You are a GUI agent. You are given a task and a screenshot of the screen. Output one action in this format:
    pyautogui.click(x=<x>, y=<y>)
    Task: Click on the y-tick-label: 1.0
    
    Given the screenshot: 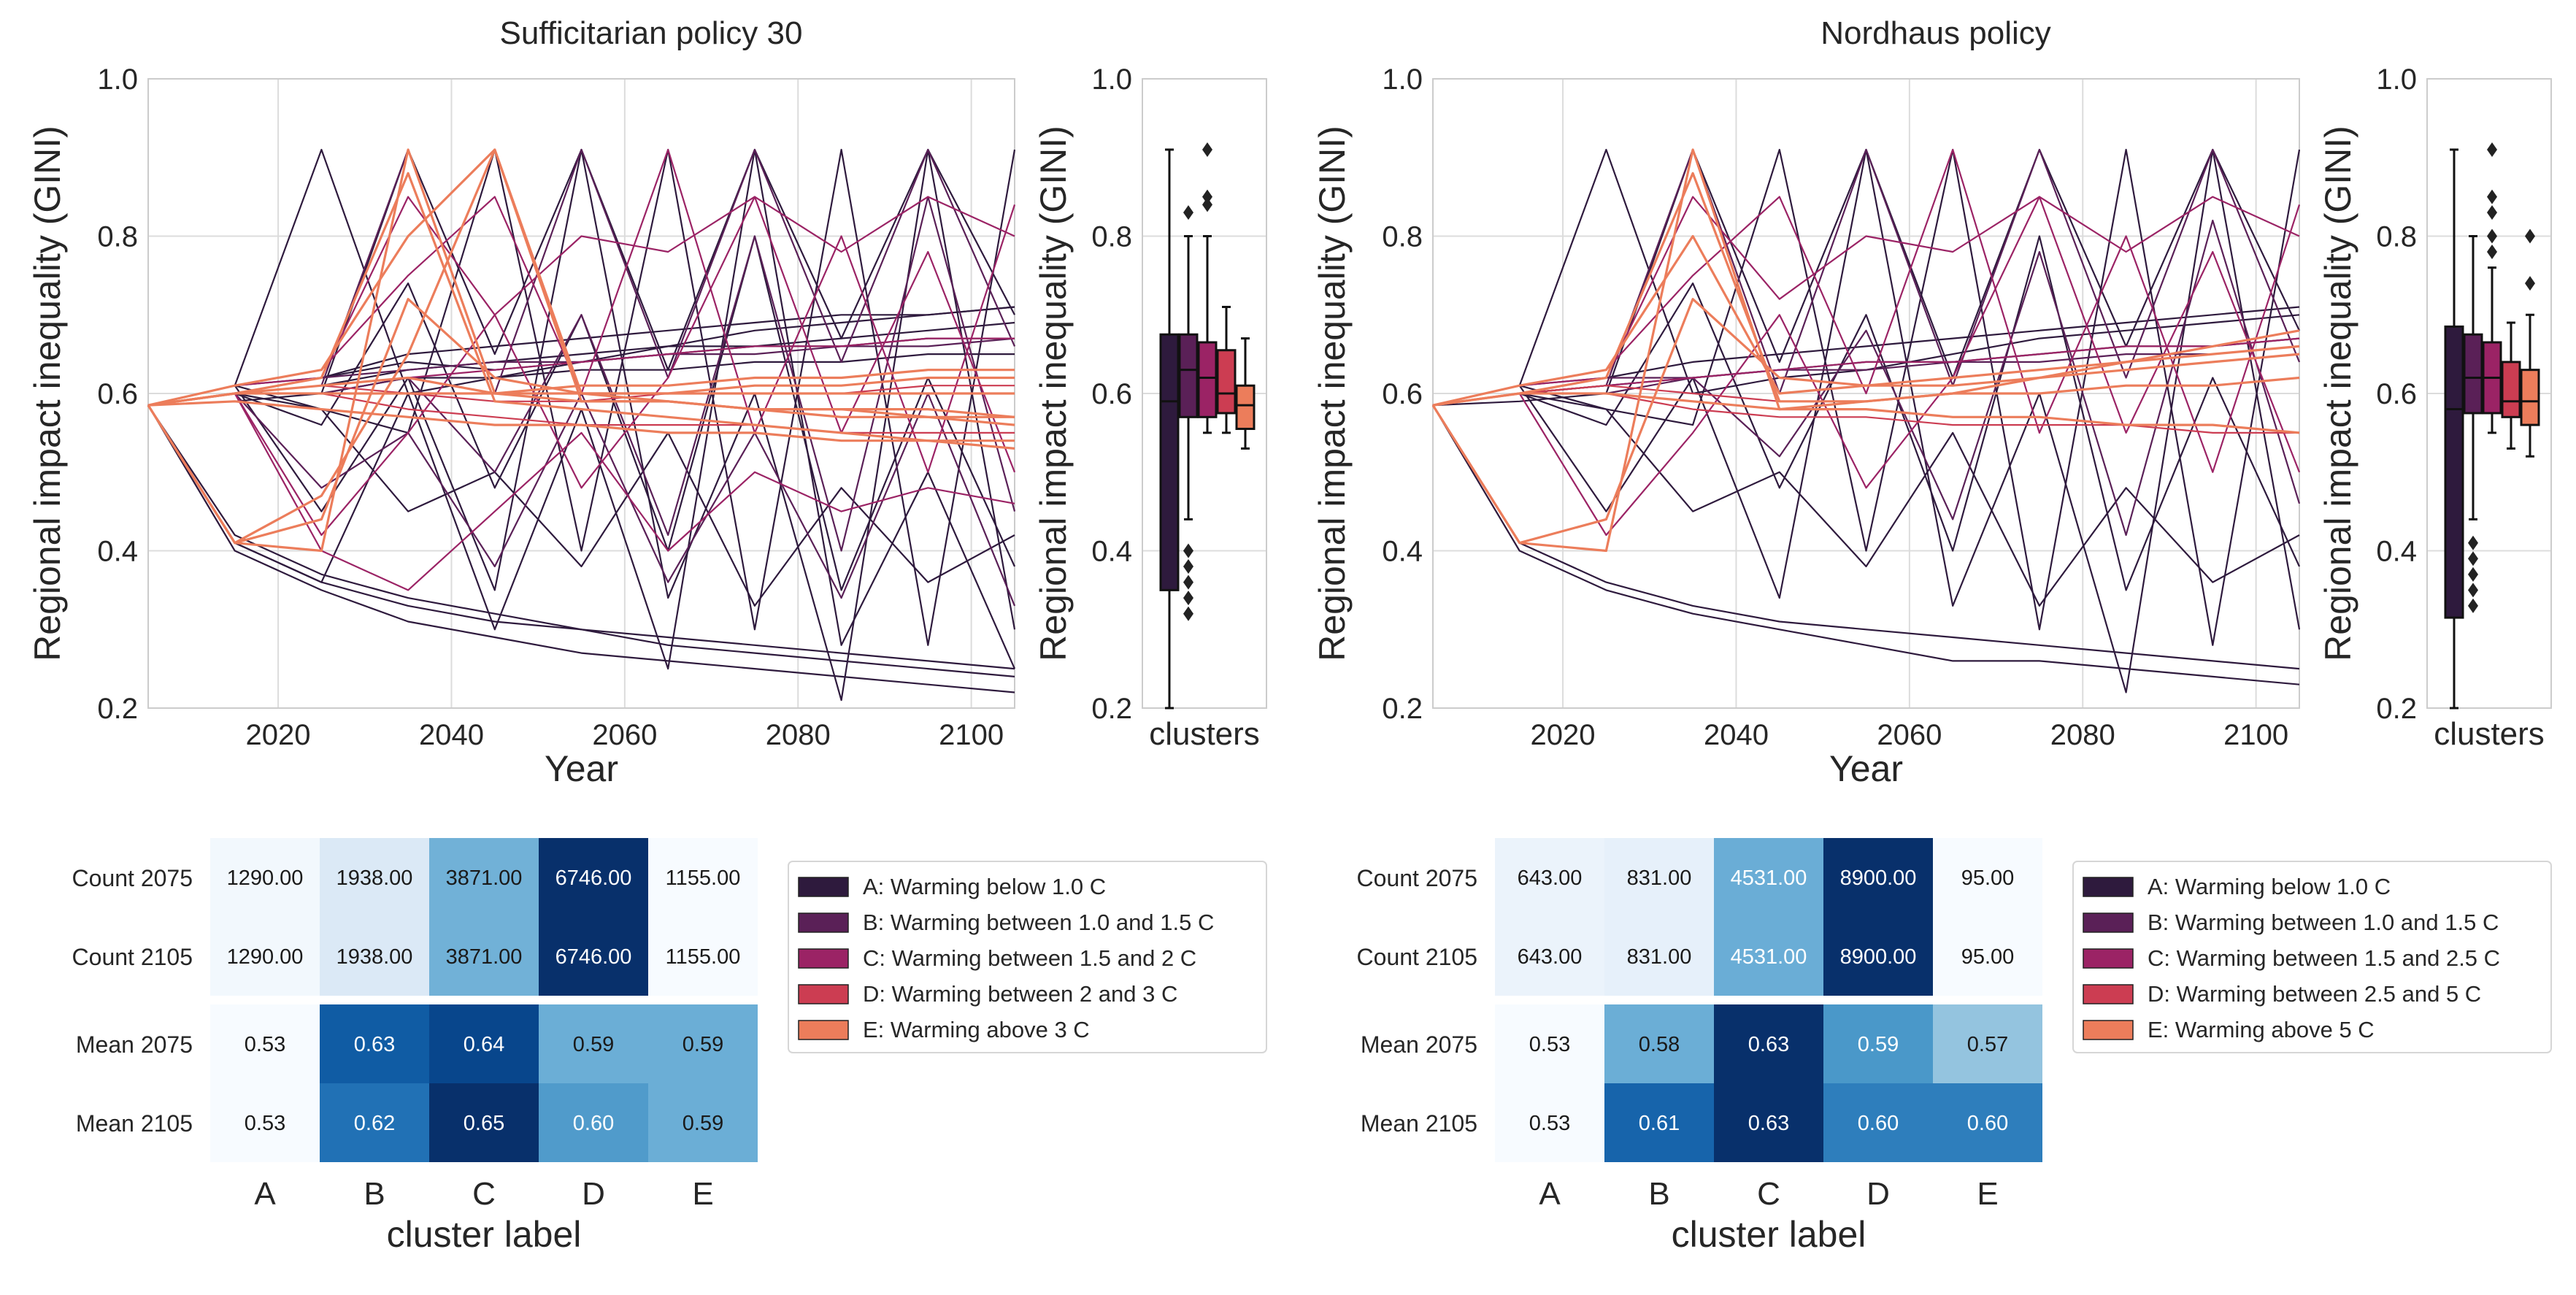 What is the action you would take?
    pyautogui.click(x=117, y=80)
    